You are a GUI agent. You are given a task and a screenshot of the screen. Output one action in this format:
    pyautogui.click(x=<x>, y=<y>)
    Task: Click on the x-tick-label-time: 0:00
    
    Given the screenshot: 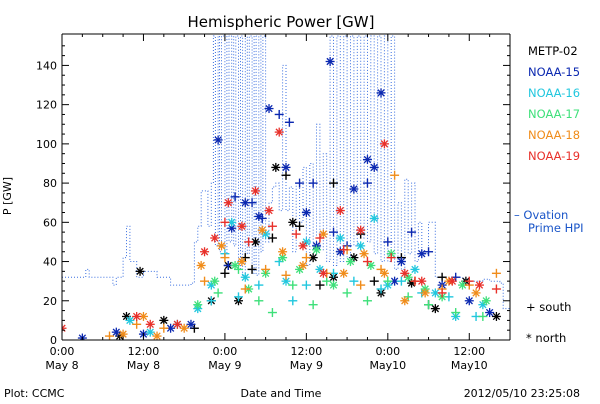 What is the action you would take?
    pyautogui.click(x=387, y=351)
    